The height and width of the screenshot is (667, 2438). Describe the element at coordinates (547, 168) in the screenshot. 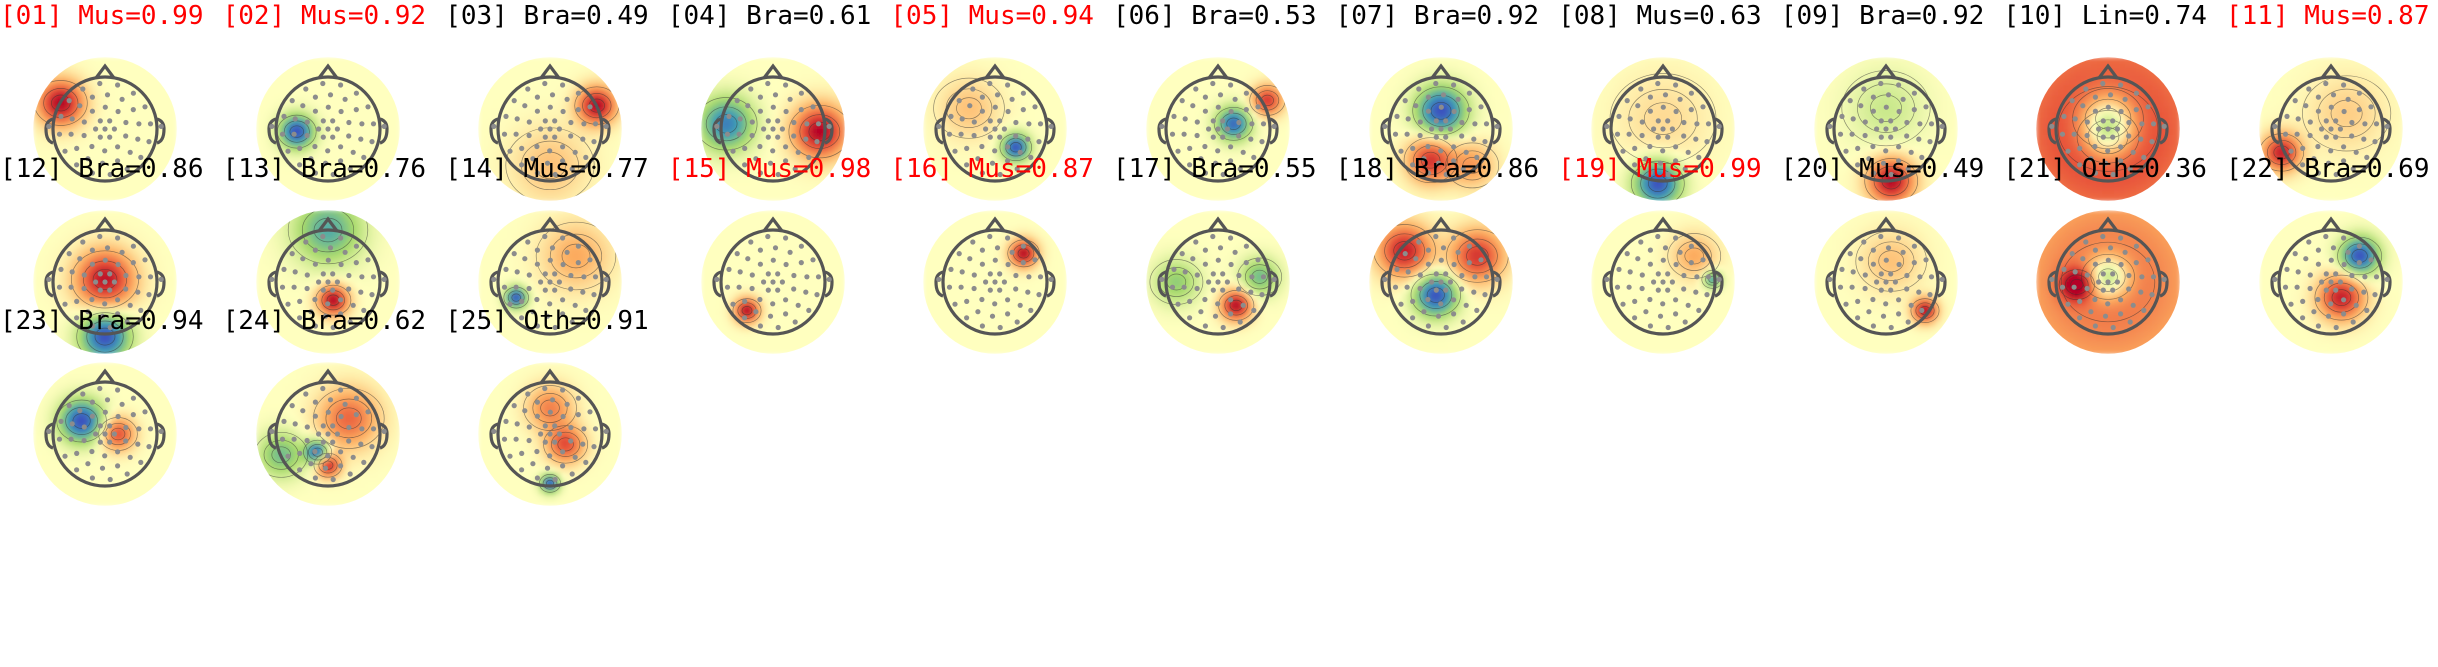

I see `component-title: [14] Mus=0.77` at that location.